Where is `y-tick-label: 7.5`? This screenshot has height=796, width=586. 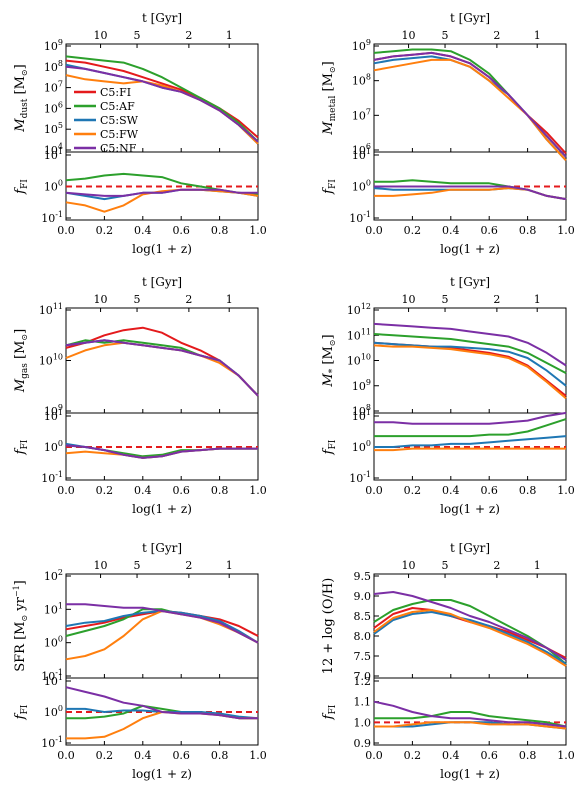 y-tick-label: 7.5 is located at coordinates (363, 656).